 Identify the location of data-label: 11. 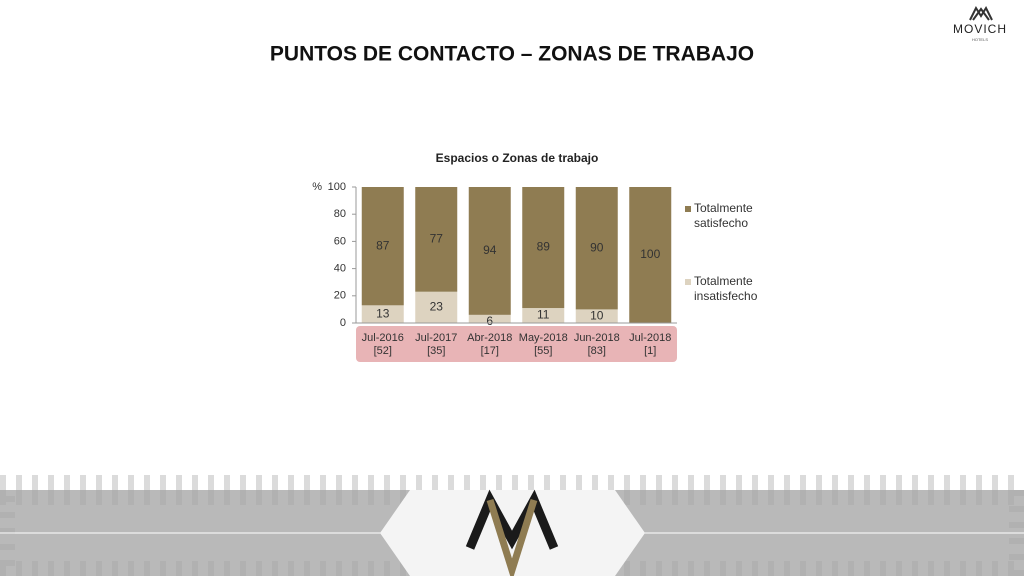
(543, 315).